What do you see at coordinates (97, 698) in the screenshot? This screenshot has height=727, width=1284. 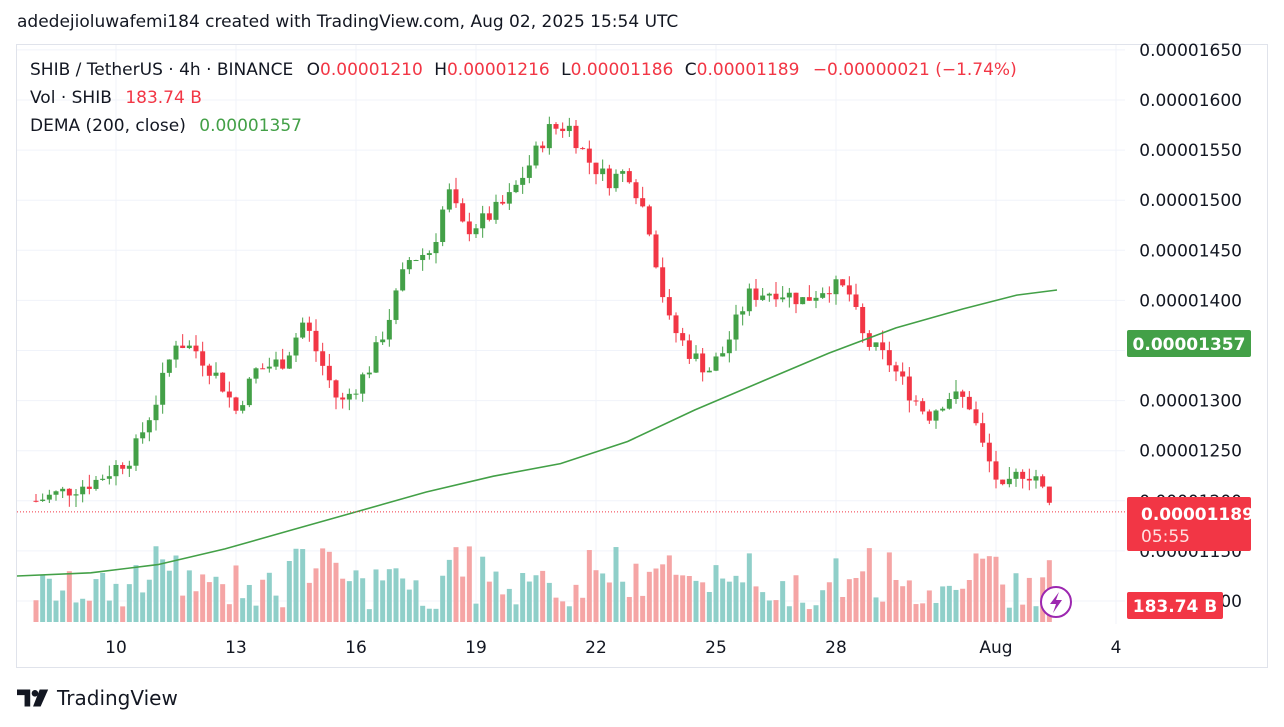 I see `tradingview-footer: TradingView` at bounding box center [97, 698].